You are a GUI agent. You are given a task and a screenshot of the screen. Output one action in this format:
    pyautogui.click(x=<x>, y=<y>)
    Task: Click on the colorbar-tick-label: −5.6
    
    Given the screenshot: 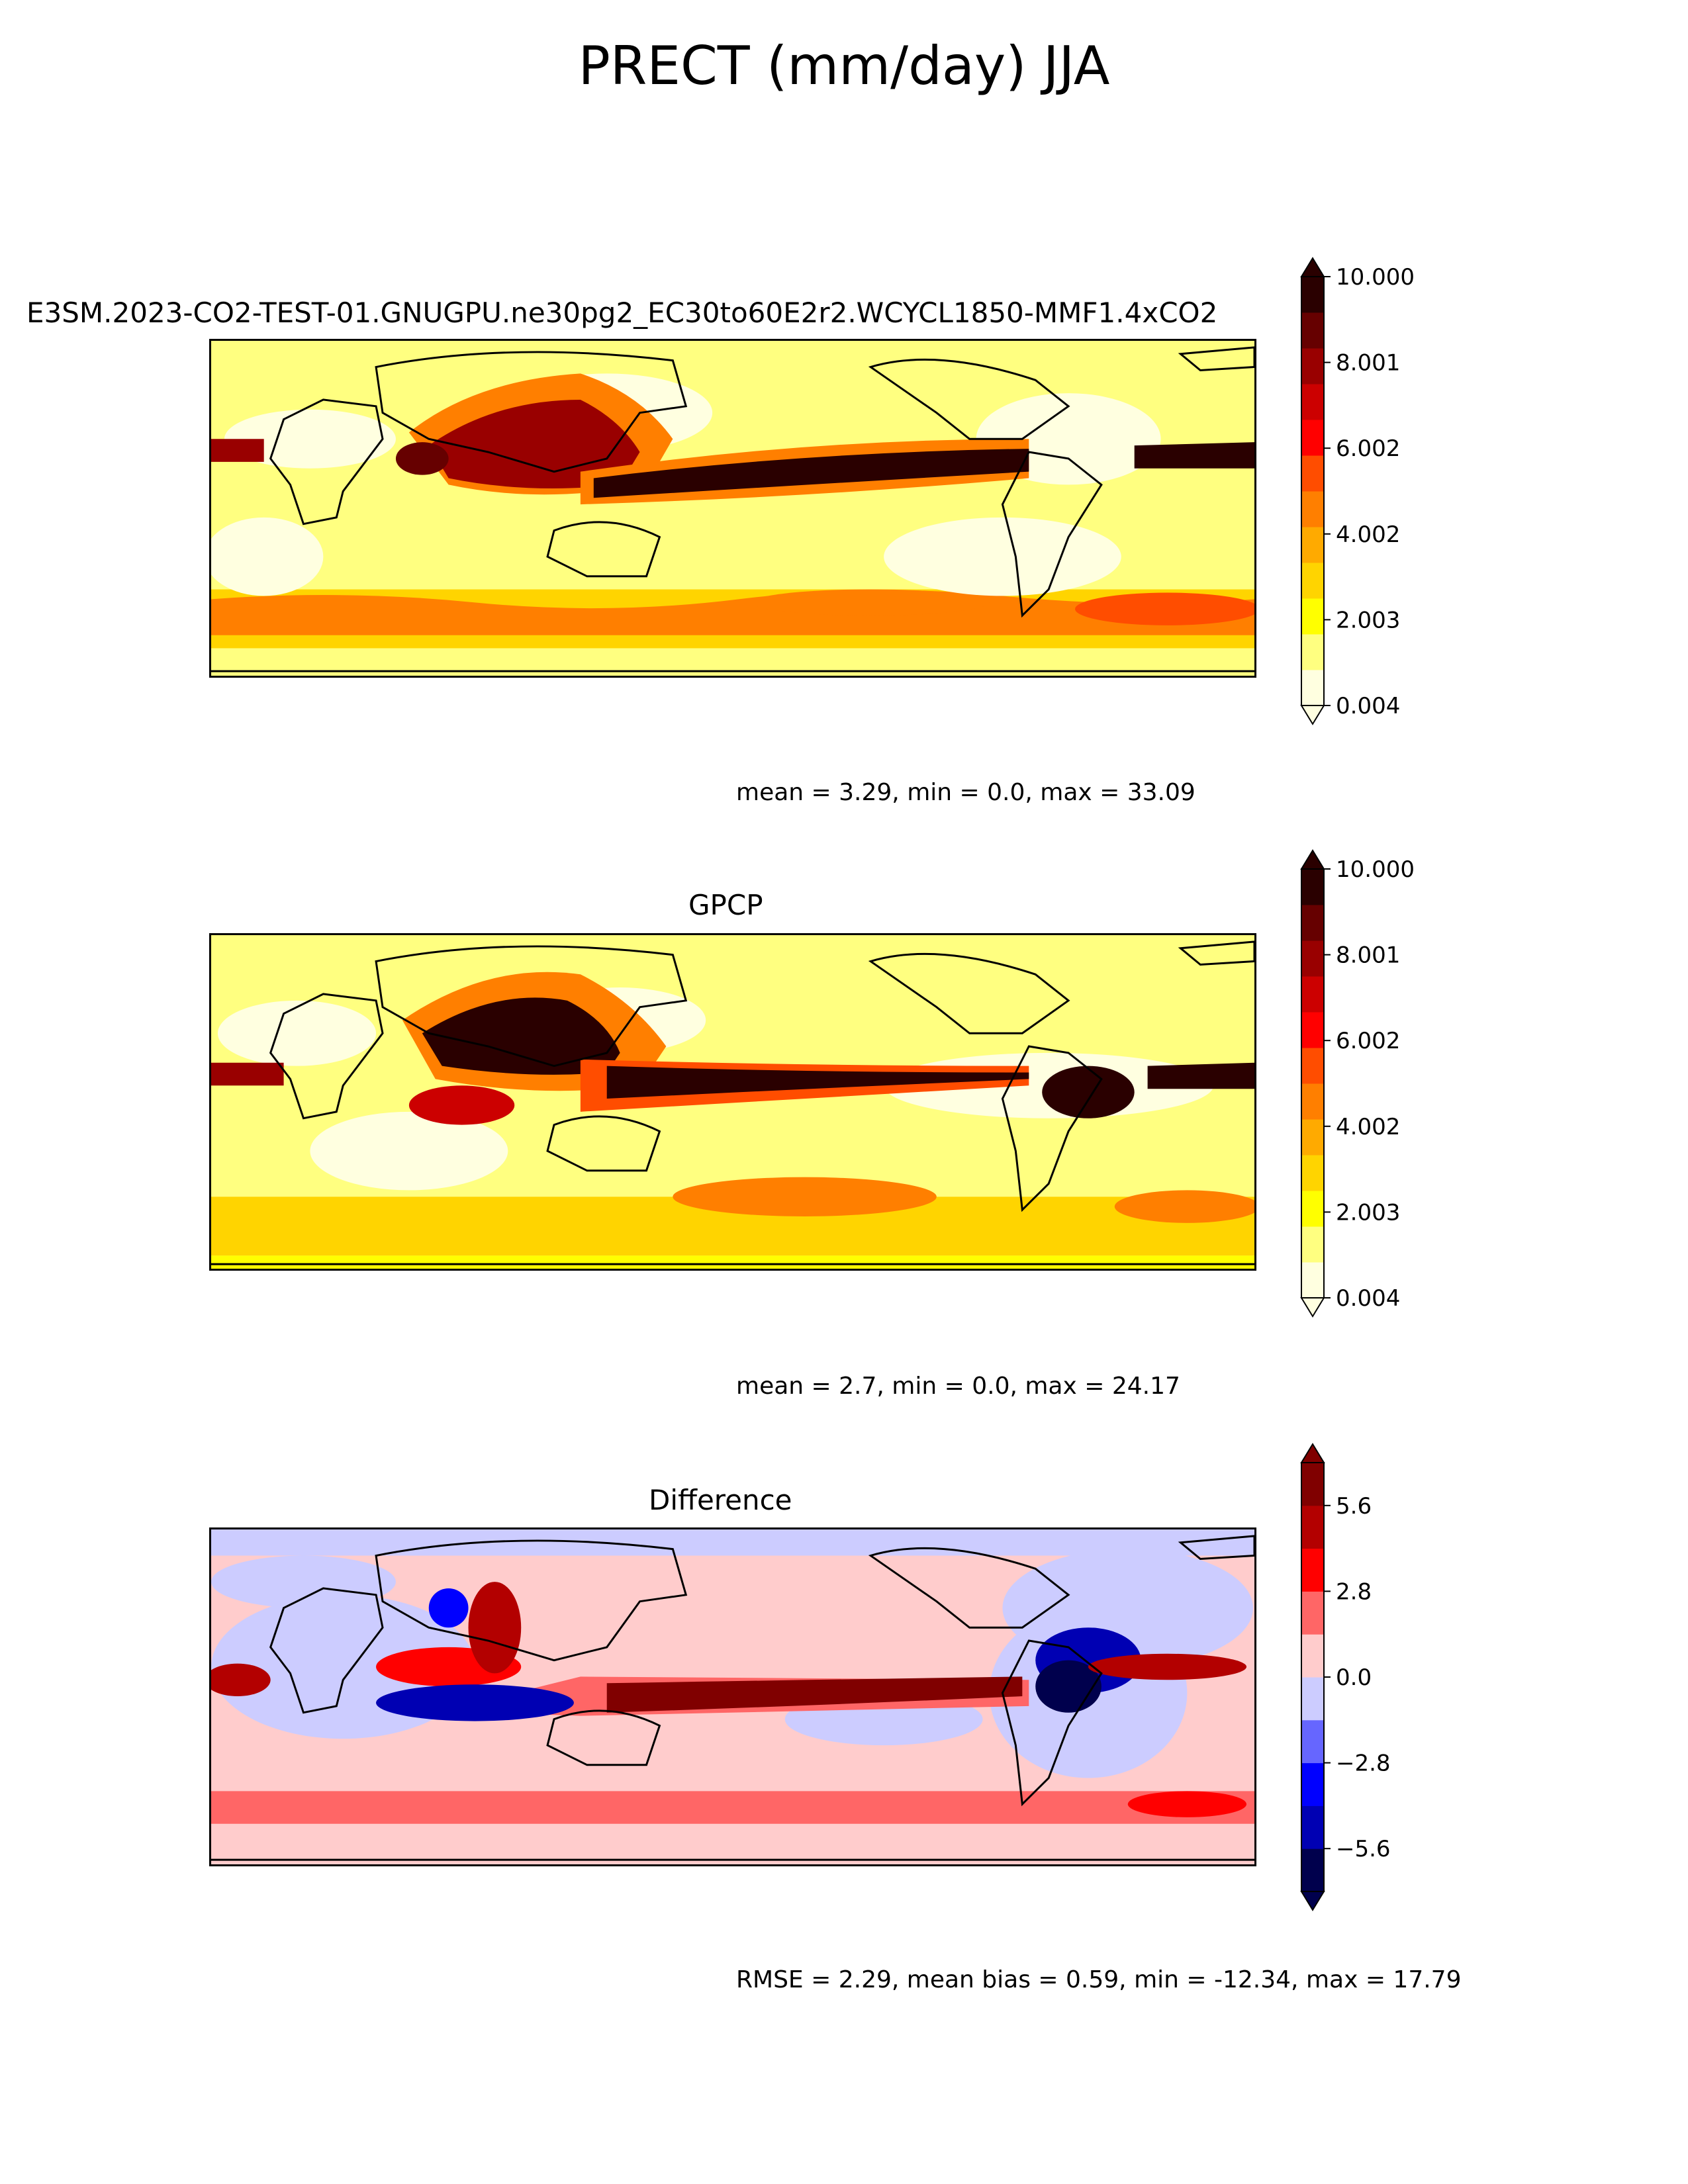 What is the action you would take?
    pyautogui.click(x=1363, y=1849)
    